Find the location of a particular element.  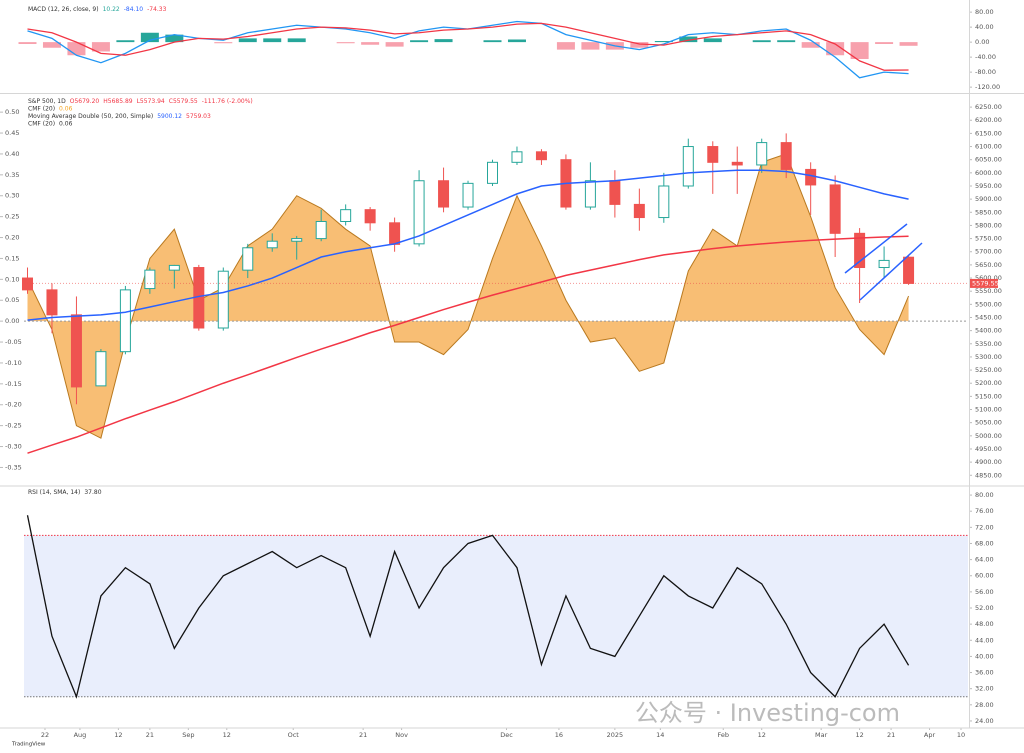

legend-item: CMF (20) is located at coordinates (41, 123).